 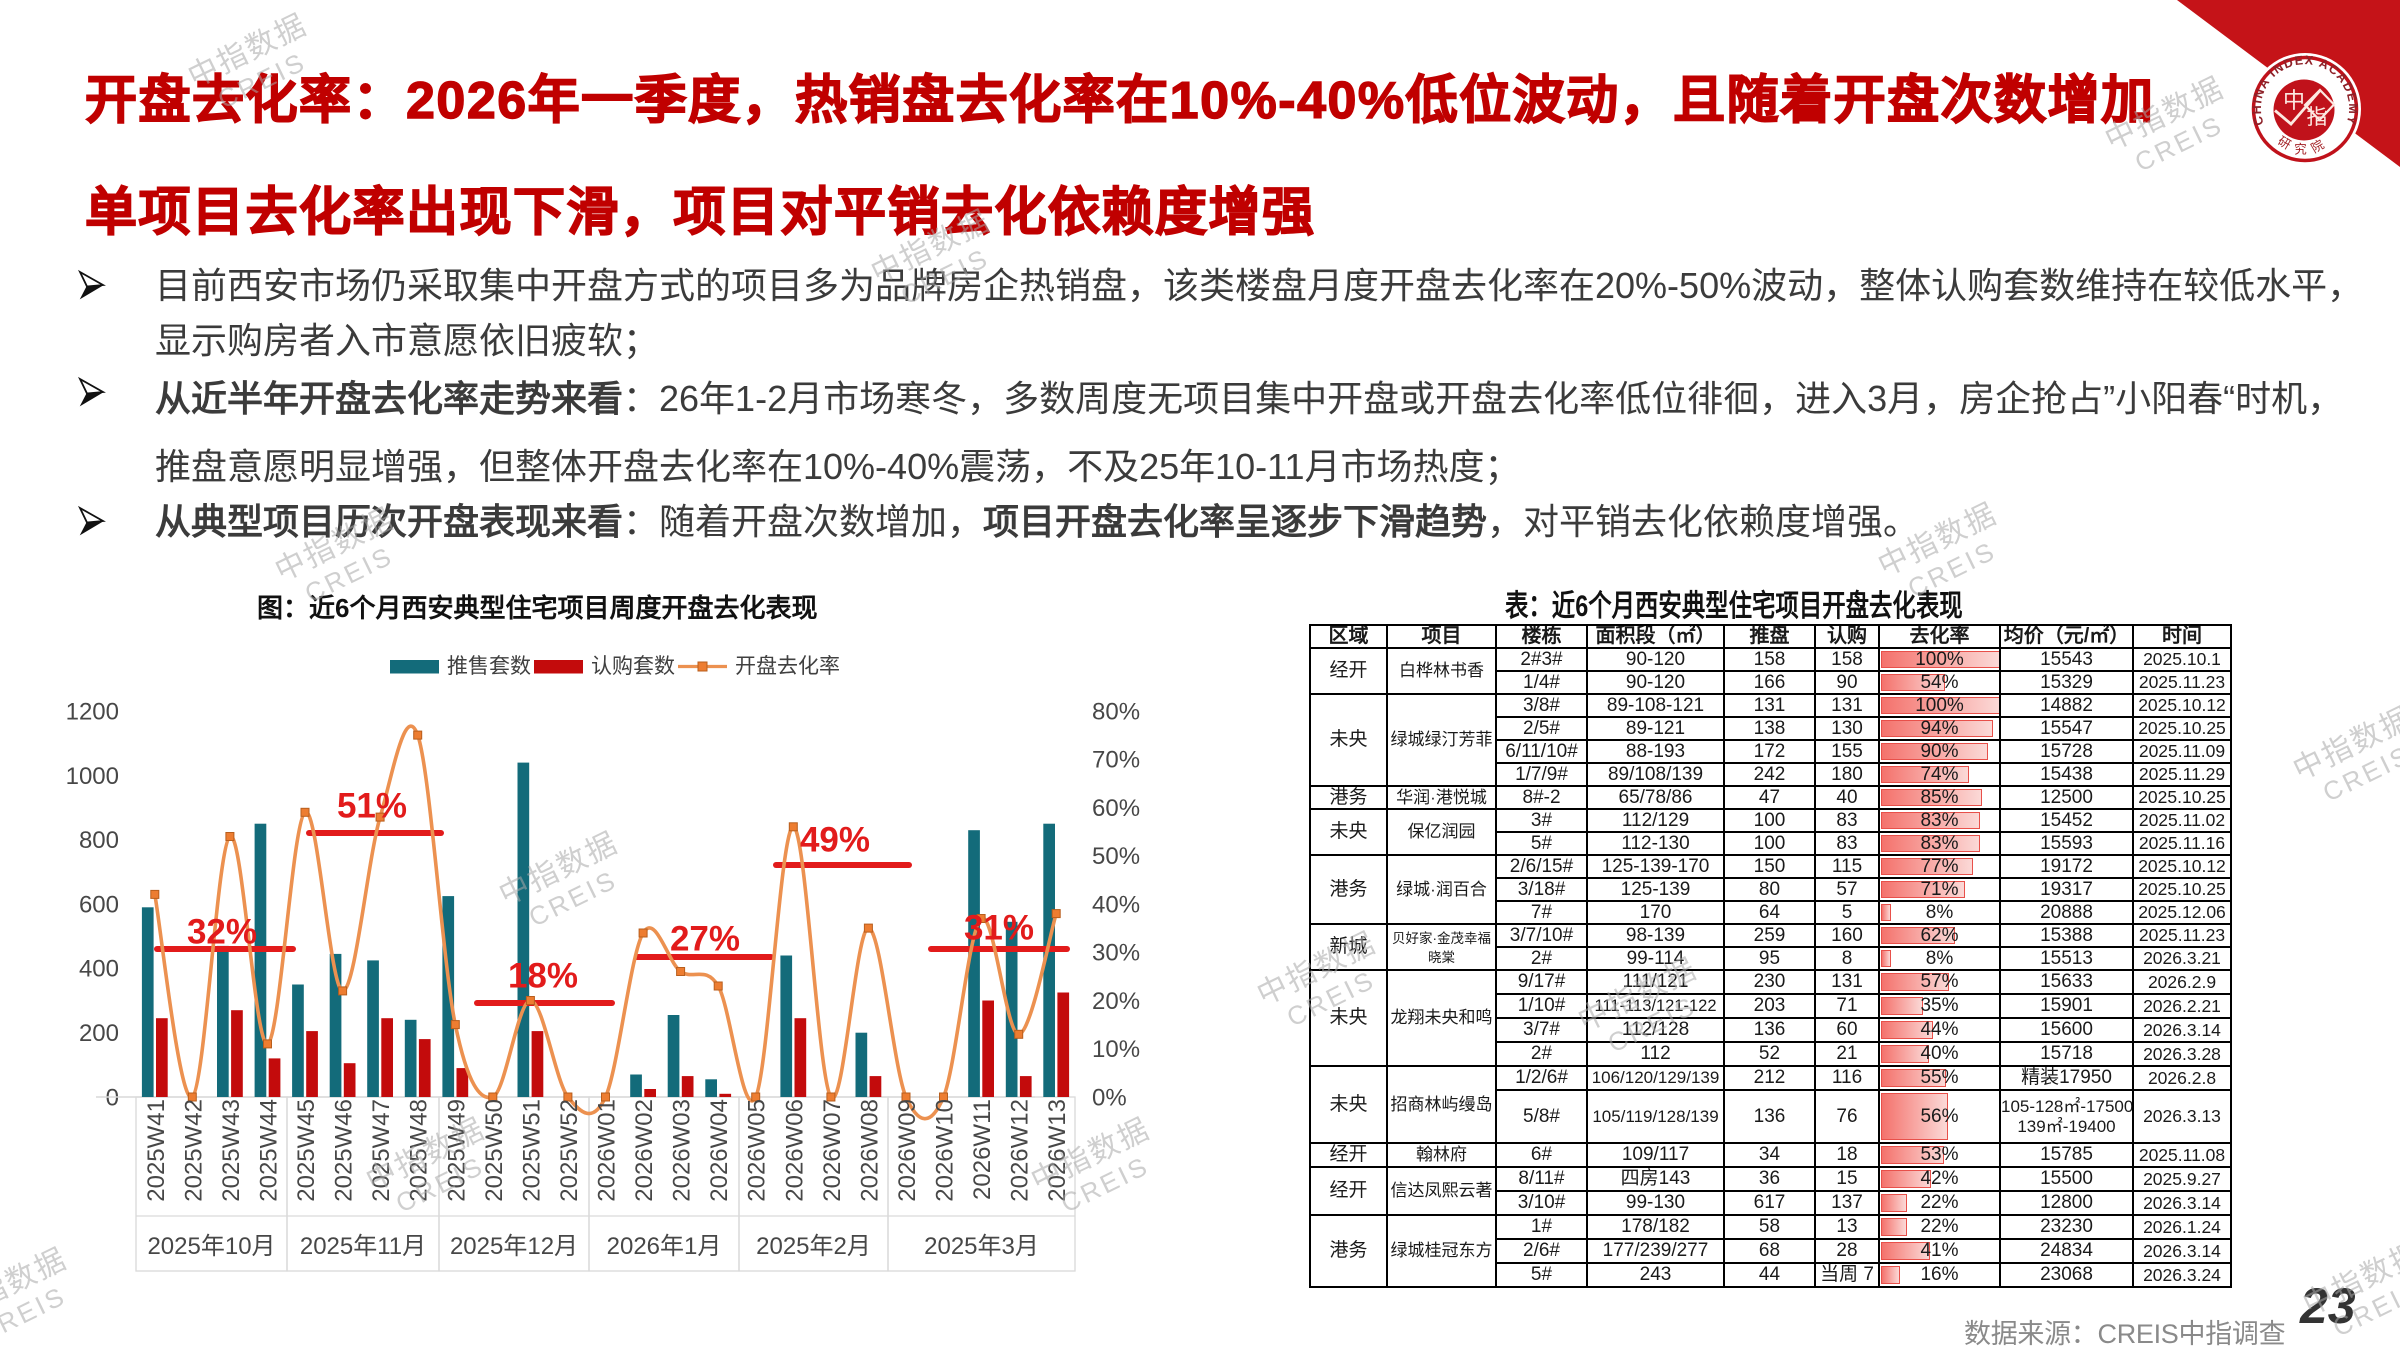 I want to click on svg-text: 2026W05, so click(x=757, y=1150).